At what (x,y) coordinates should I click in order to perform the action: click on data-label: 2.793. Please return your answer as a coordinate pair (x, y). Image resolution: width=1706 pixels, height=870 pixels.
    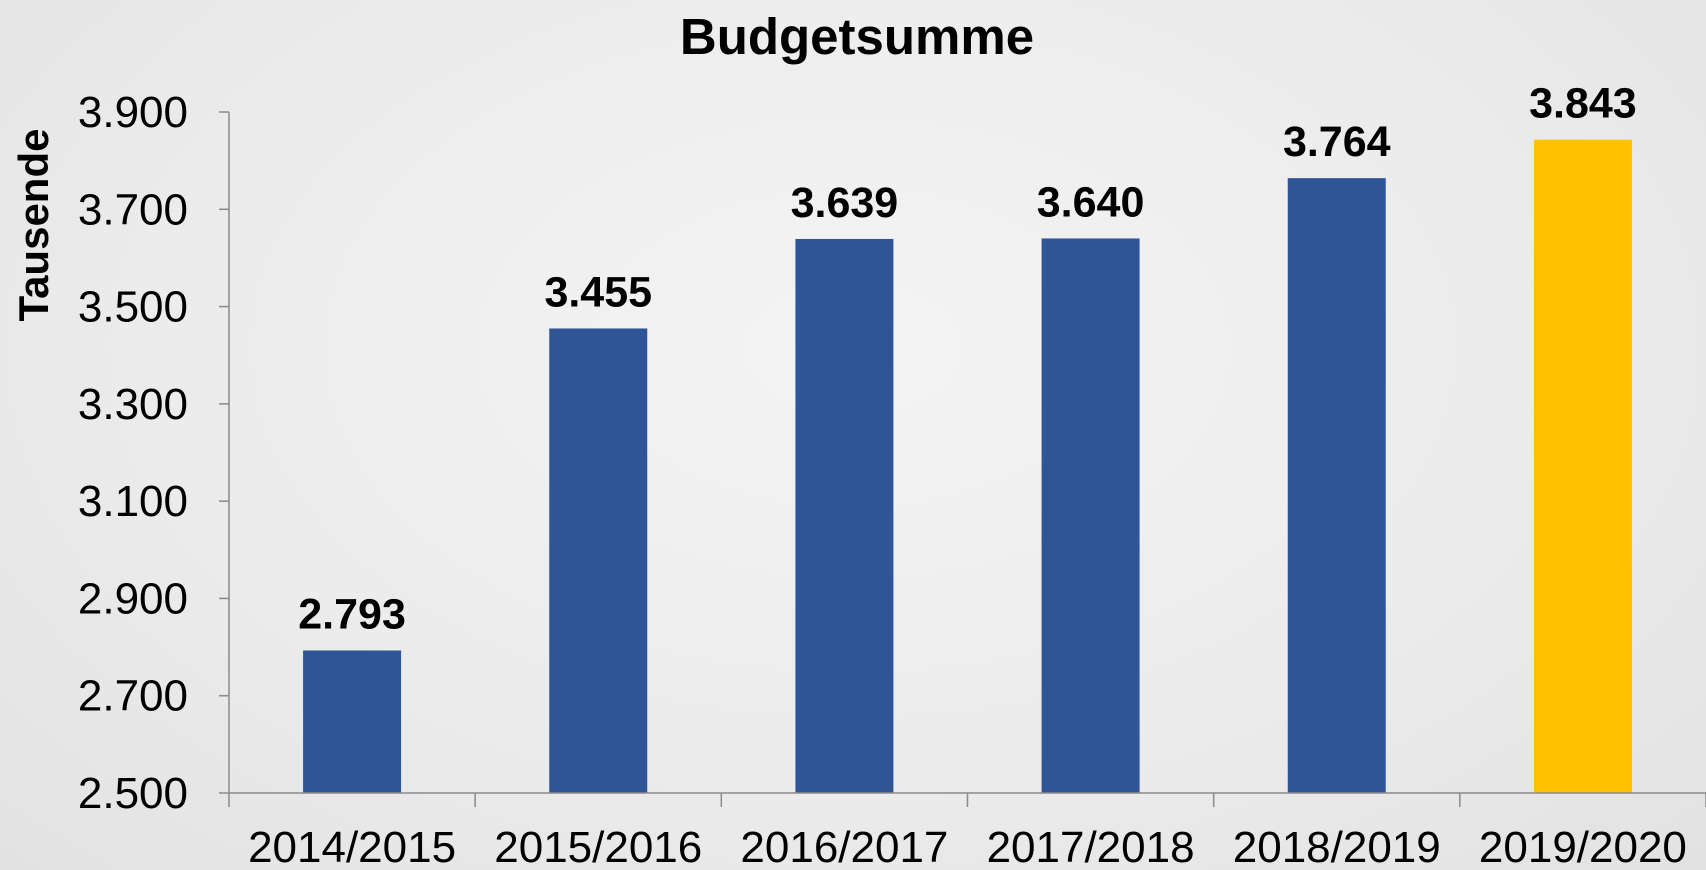
    Looking at the image, I should click on (352, 614).